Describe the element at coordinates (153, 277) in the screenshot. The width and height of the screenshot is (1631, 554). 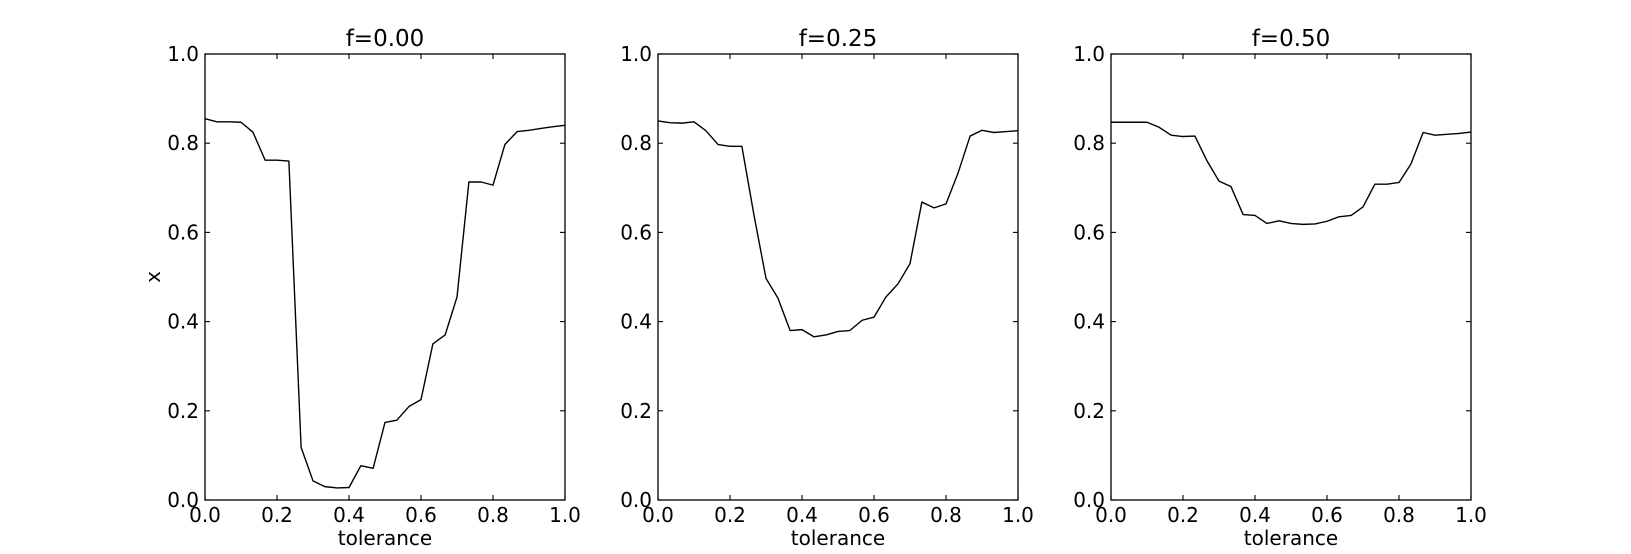
I see `y-axis-label: x` at that location.